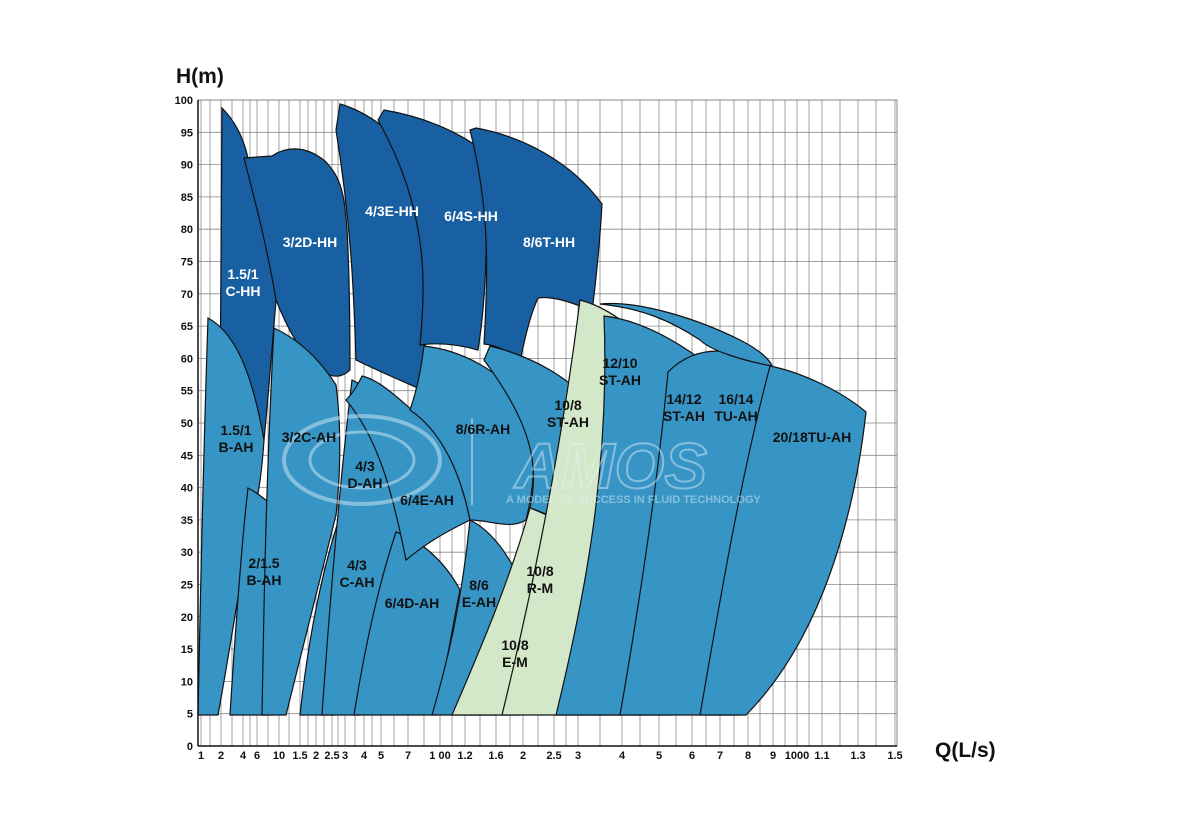 The width and height of the screenshot is (1181, 827). What do you see at coordinates (187, 424) in the screenshot?
I see `y-tick-label: 50` at bounding box center [187, 424].